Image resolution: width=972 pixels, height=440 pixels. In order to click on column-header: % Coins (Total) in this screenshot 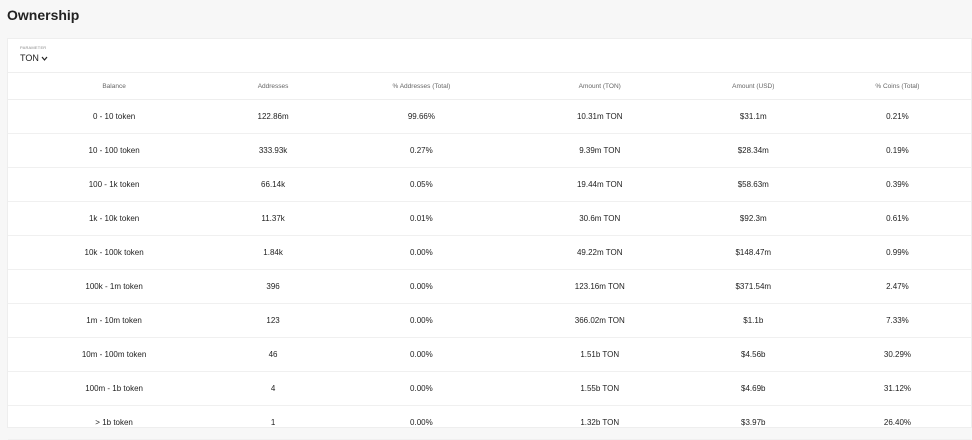, I will do `click(897, 86)`.